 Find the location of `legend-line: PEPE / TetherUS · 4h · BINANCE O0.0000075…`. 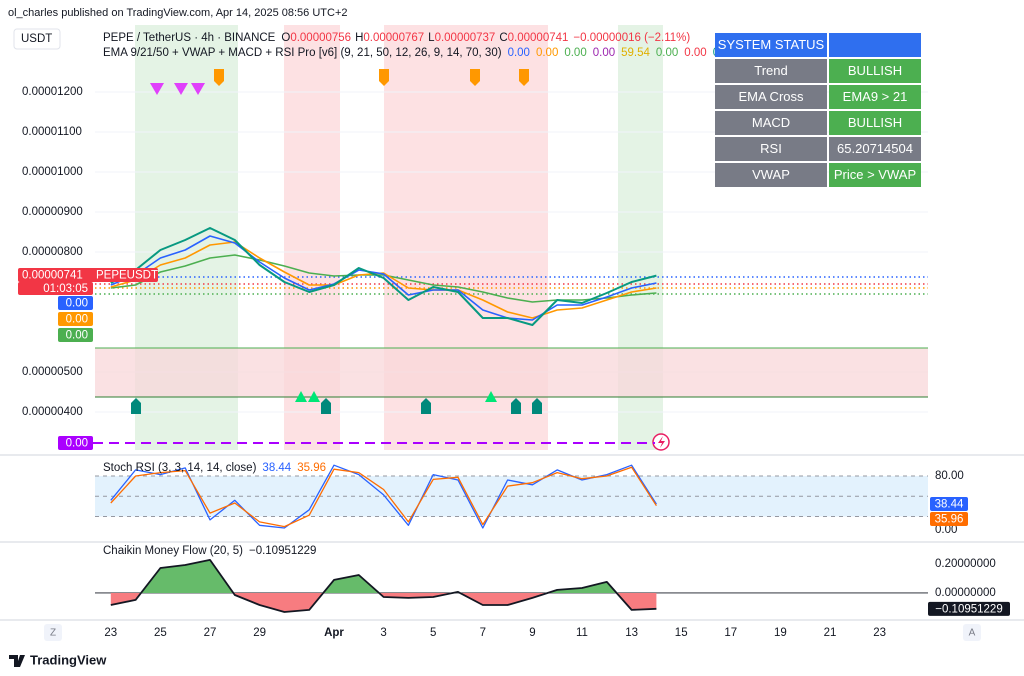

legend-line: PEPE / TetherUS · 4h · BINANCE O0.0000075… is located at coordinates (396, 38).